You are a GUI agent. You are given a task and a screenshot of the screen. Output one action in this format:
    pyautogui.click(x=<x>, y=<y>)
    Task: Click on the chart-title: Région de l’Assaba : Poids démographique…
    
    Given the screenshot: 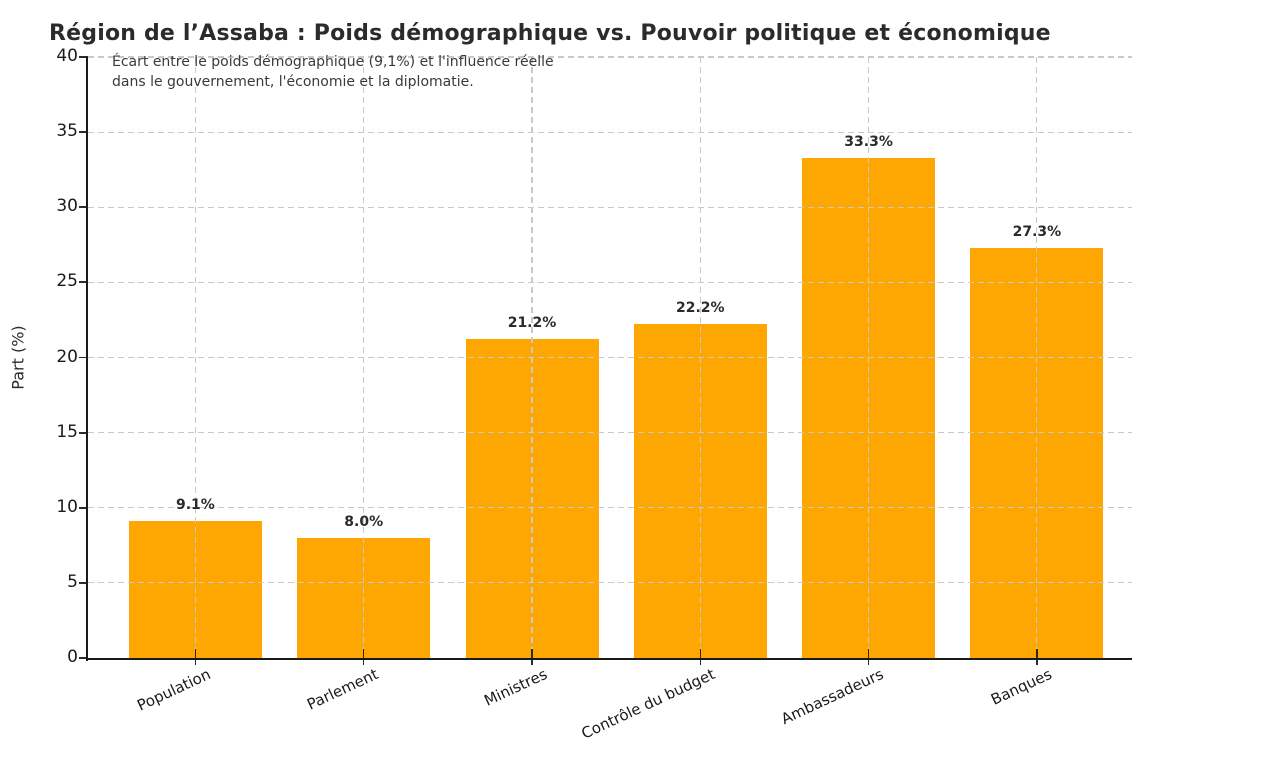 What is the action you would take?
    pyautogui.click(x=550, y=33)
    